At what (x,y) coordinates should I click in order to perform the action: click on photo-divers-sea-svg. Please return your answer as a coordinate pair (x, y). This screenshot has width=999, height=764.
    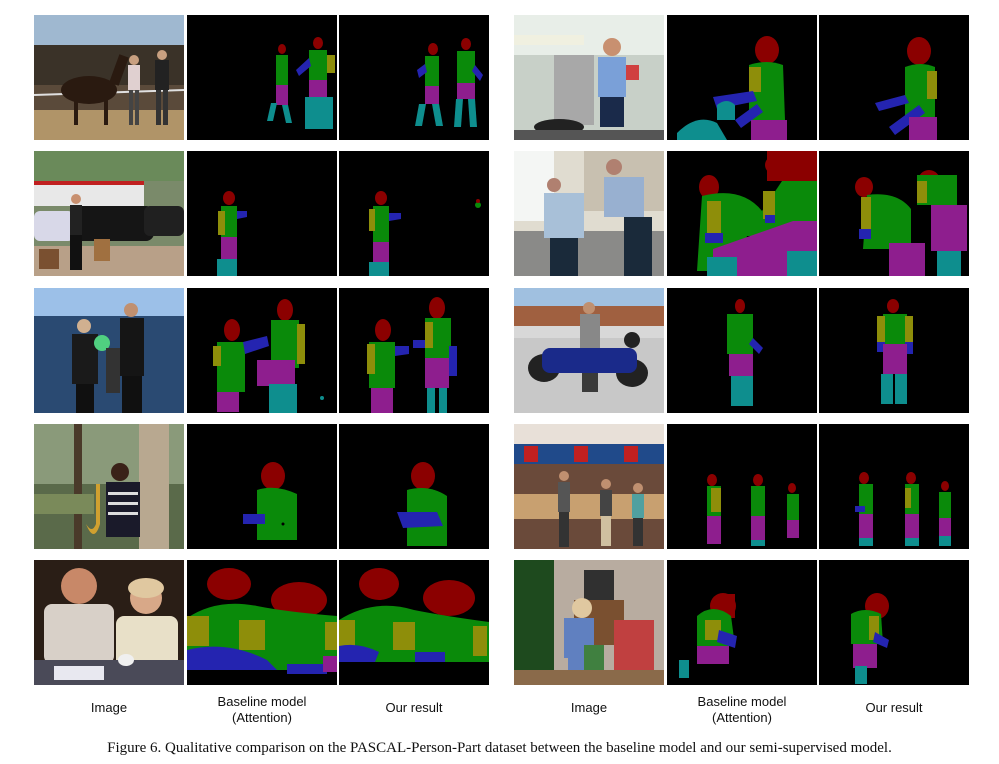
    Looking at the image, I should click on (109, 350).